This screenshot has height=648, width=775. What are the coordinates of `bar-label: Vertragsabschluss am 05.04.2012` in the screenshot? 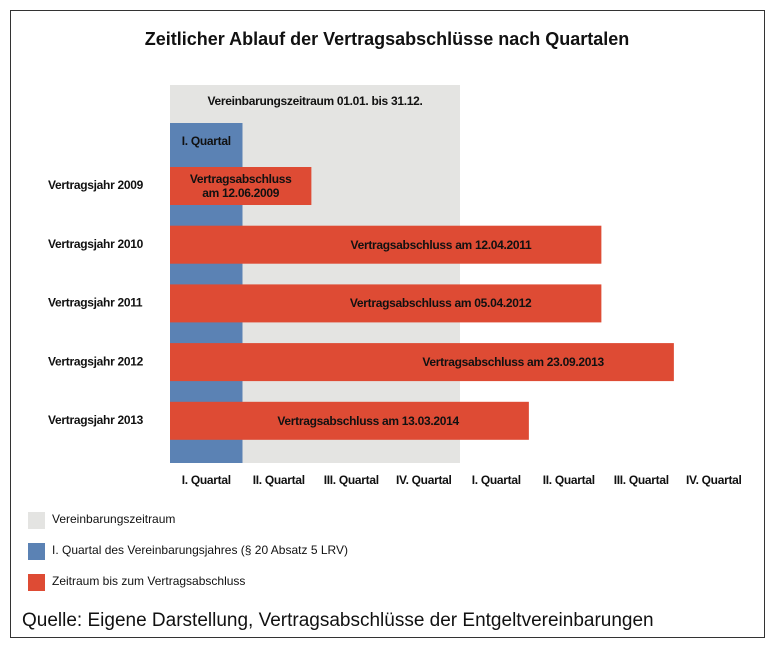 It's located at (440, 303).